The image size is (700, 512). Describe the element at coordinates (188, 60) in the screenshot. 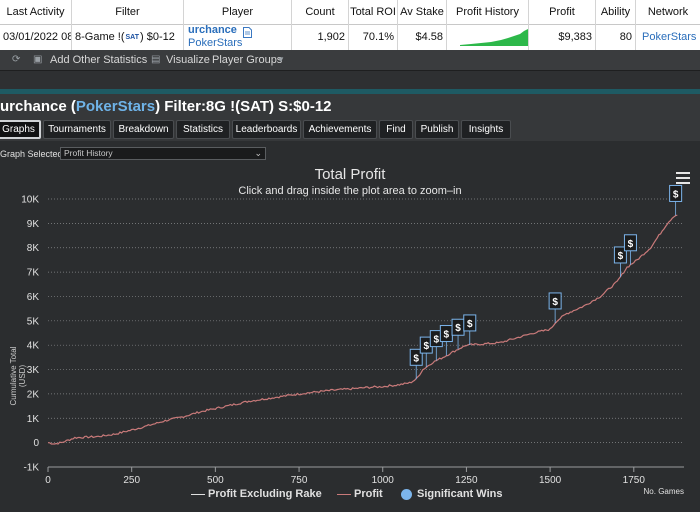

I see `visualize-button: Visualize` at that location.